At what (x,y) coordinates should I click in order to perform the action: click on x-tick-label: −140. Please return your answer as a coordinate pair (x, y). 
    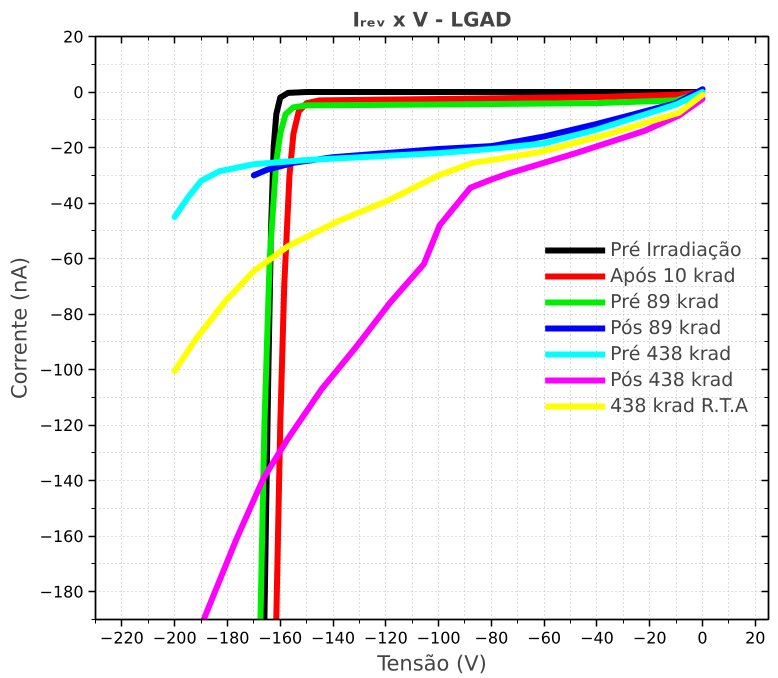
    Looking at the image, I should click on (333, 638).